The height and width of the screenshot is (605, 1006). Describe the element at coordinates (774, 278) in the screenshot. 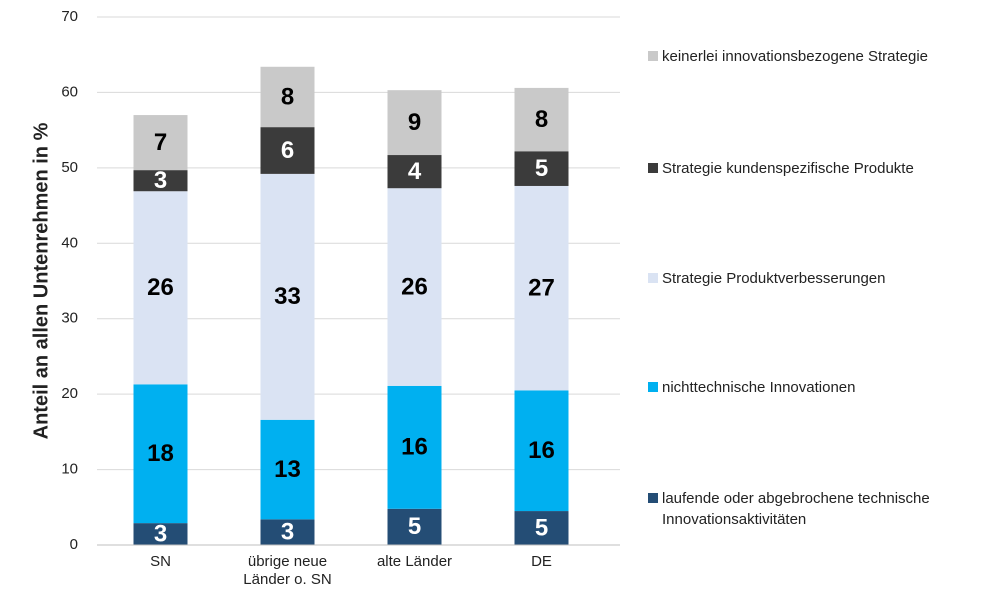

I see `legend-label: Strategie Produktverbesserungen` at that location.